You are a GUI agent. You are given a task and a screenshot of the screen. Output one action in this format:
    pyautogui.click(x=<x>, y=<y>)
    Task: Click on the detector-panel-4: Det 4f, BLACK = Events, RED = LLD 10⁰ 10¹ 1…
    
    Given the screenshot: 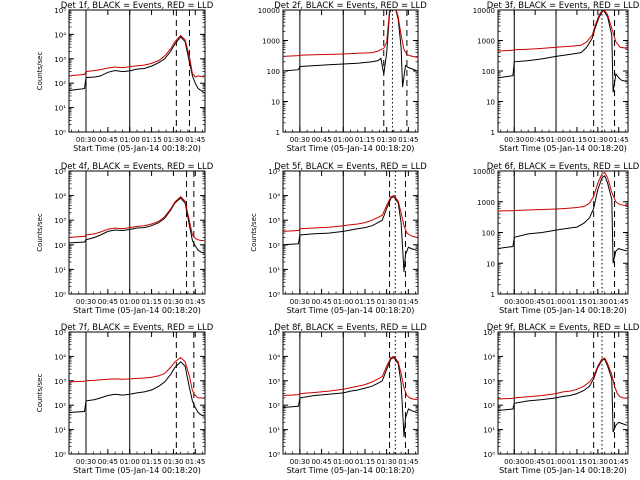 What is the action you would take?
    pyautogui.click(x=125, y=238)
    